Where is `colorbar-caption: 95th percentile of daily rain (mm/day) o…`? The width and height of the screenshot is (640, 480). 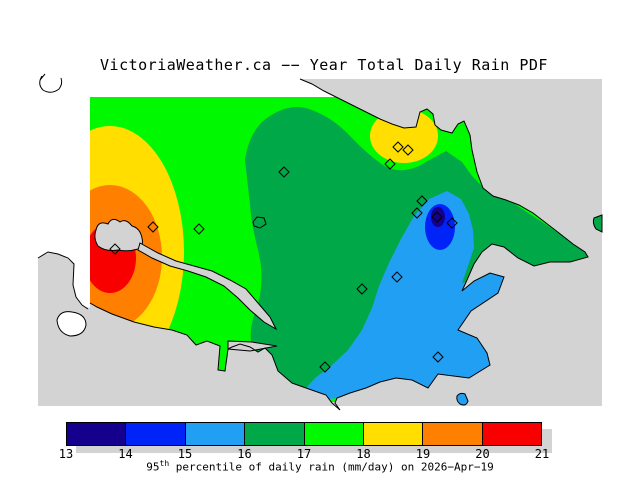 colorbar-caption: 95th percentile of daily rain (mm/day) o… is located at coordinates (320, 466).